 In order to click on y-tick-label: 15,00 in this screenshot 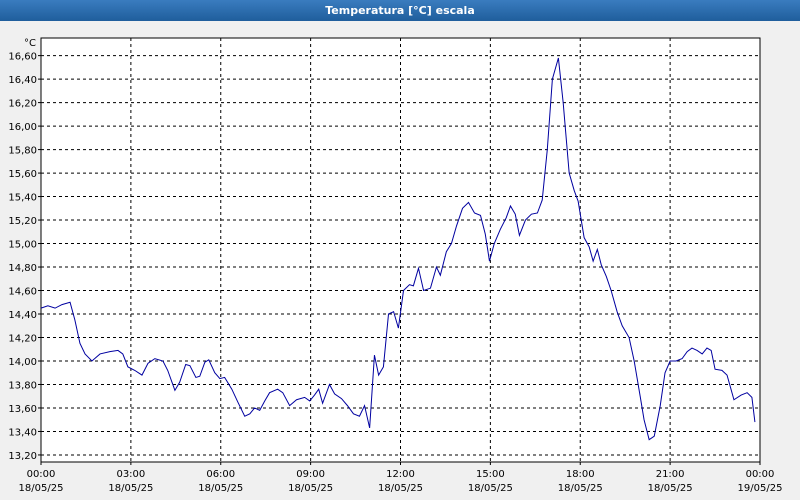, I will do `click(22, 245)`.